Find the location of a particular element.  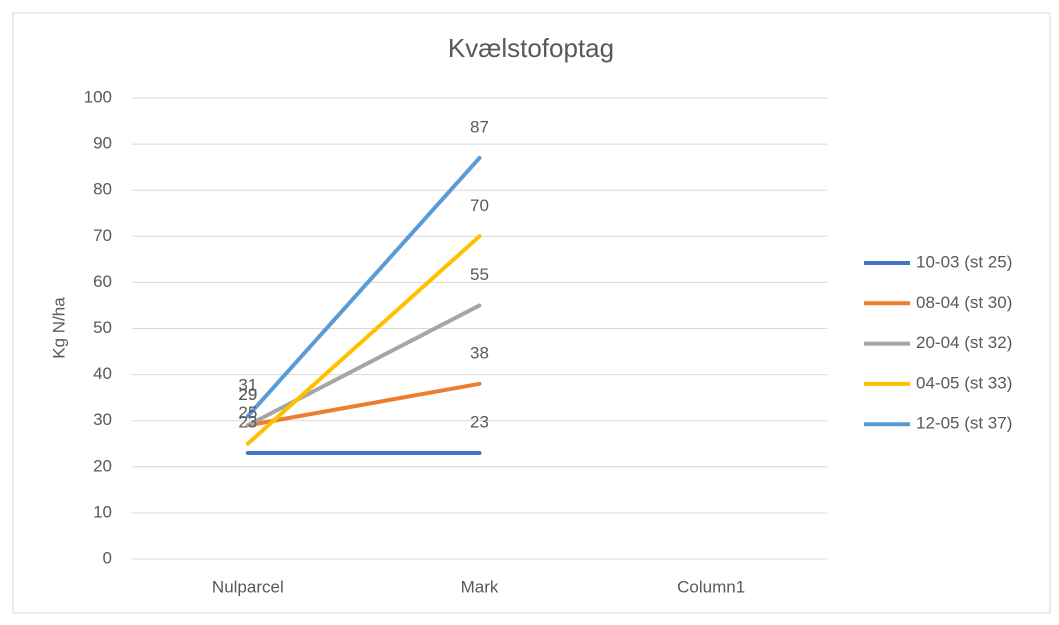

data-label: 55 is located at coordinates (479, 274).